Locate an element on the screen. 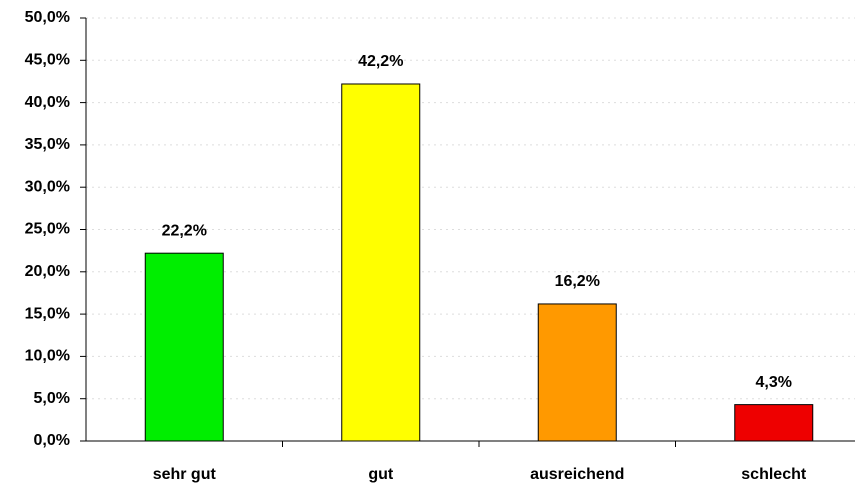  x-tick-label: ausreichend is located at coordinates (577, 474).